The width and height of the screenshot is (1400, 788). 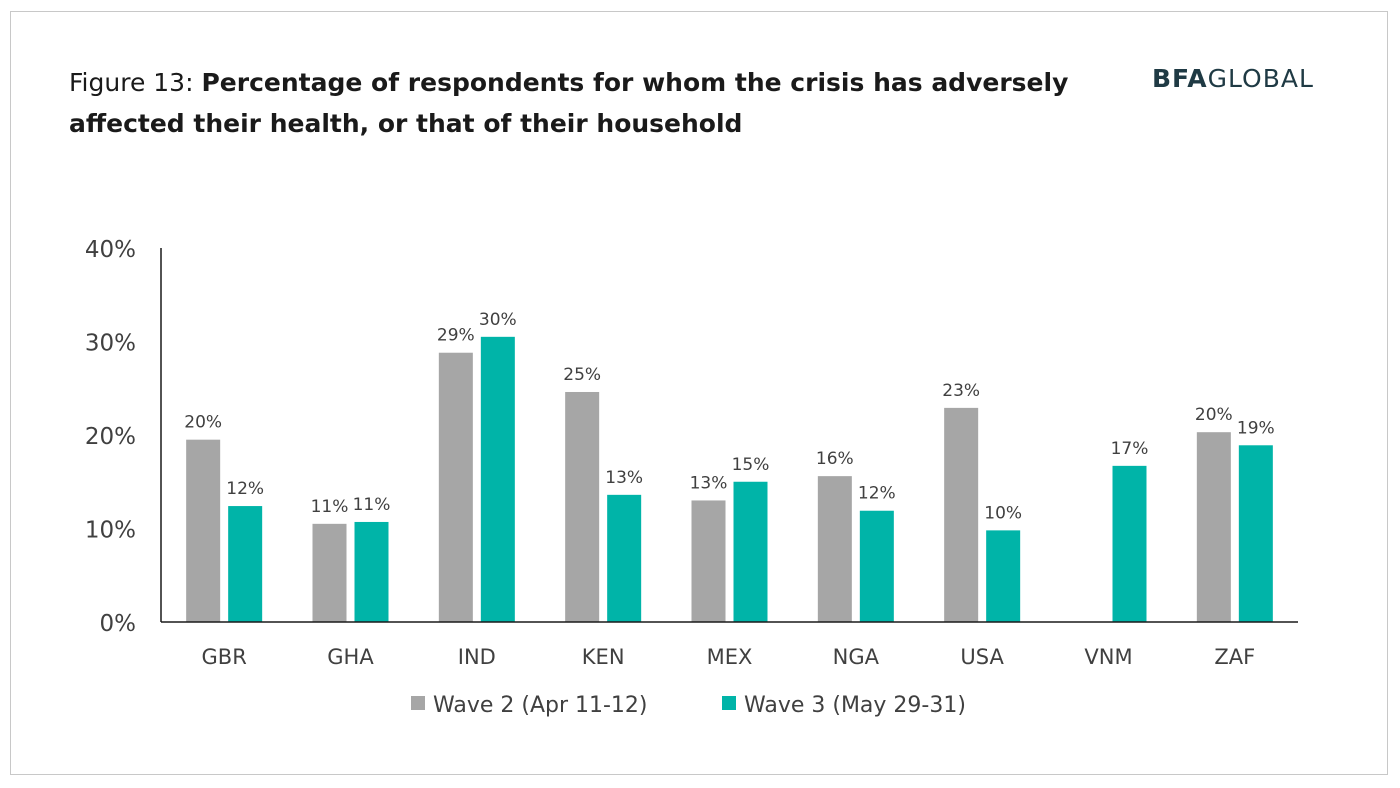 I want to click on data-label: 23%, so click(x=961, y=391).